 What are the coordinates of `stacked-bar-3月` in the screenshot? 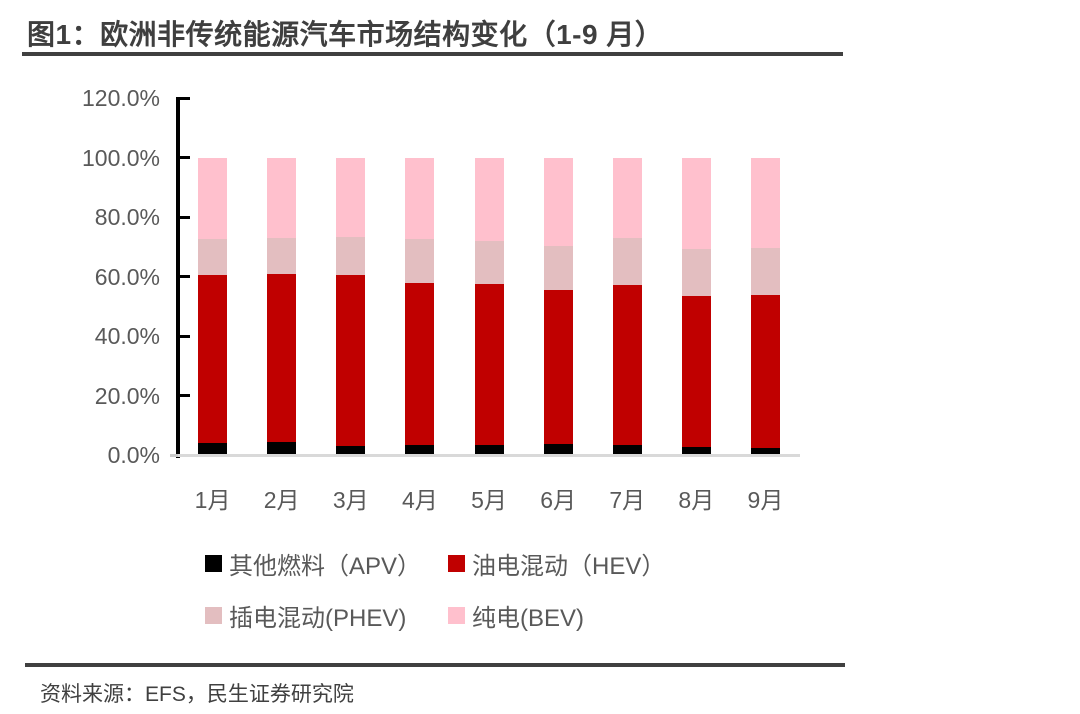 It's located at (351, 306).